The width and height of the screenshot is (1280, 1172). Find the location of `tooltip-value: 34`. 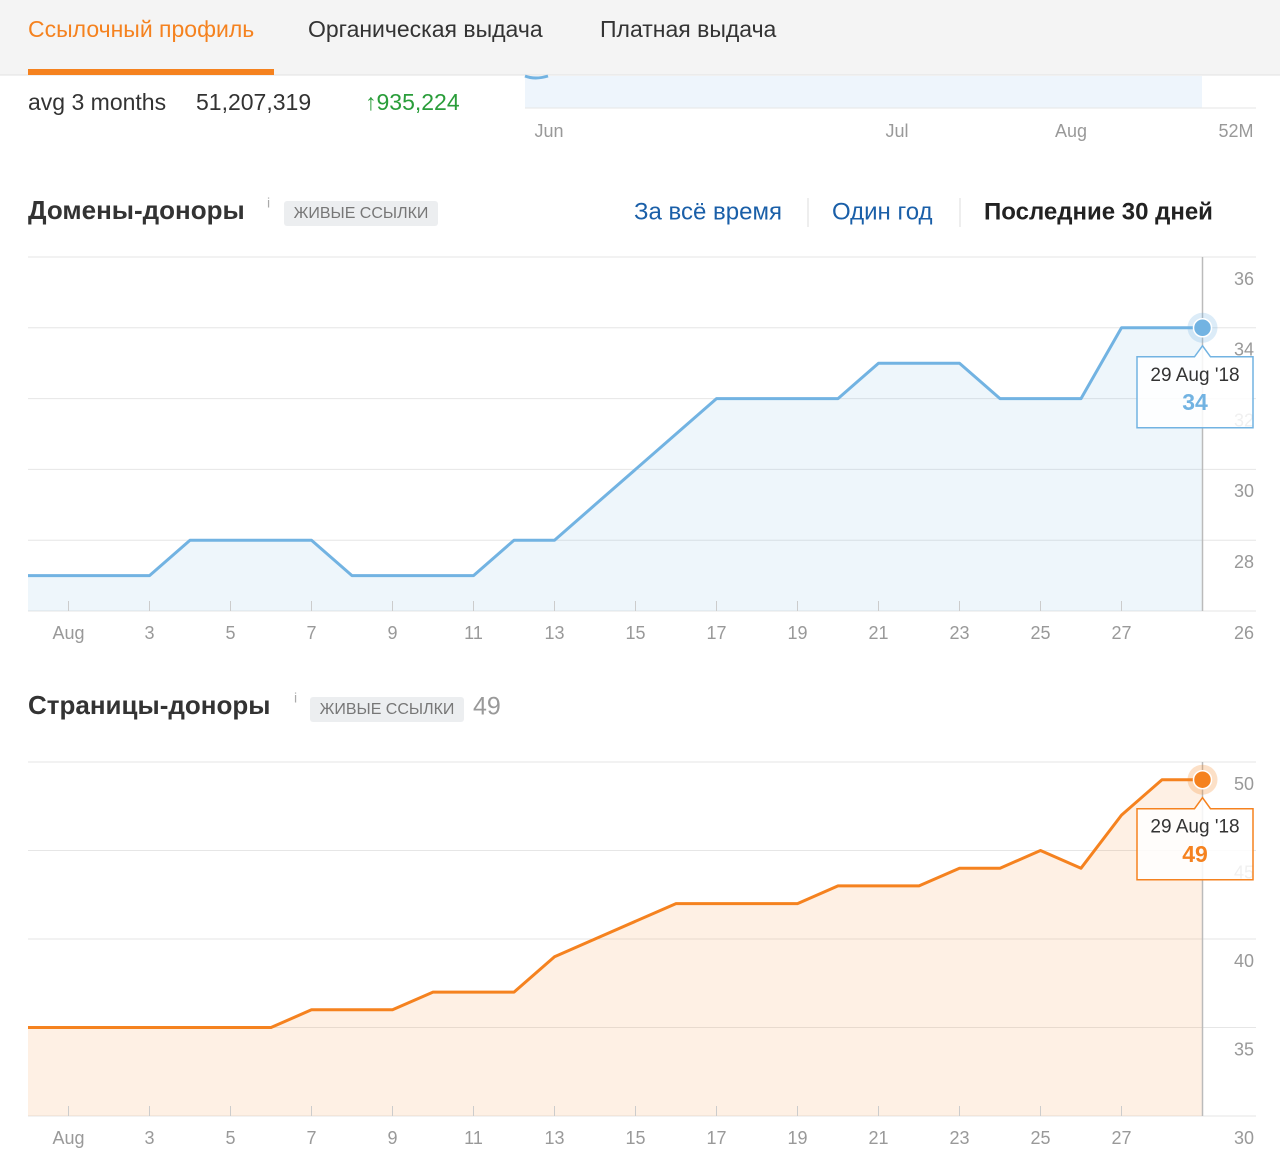

tooltip-value: 34 is located at coordinates (1195, 402).